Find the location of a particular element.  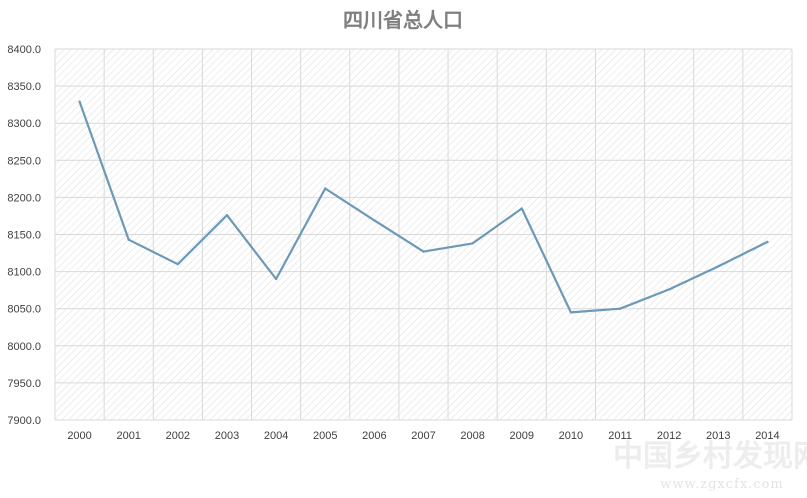

watermark: 中国乡村发现网 www.zgxcfx.com is located at coordinates (710, 465).